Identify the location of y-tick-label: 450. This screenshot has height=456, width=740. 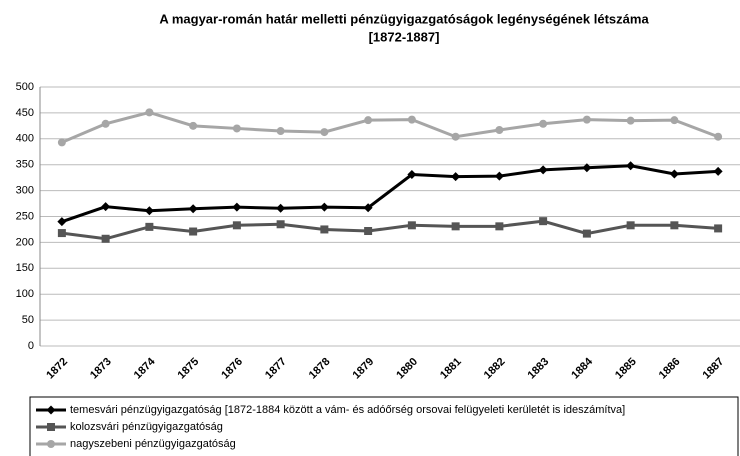
(25, 113).